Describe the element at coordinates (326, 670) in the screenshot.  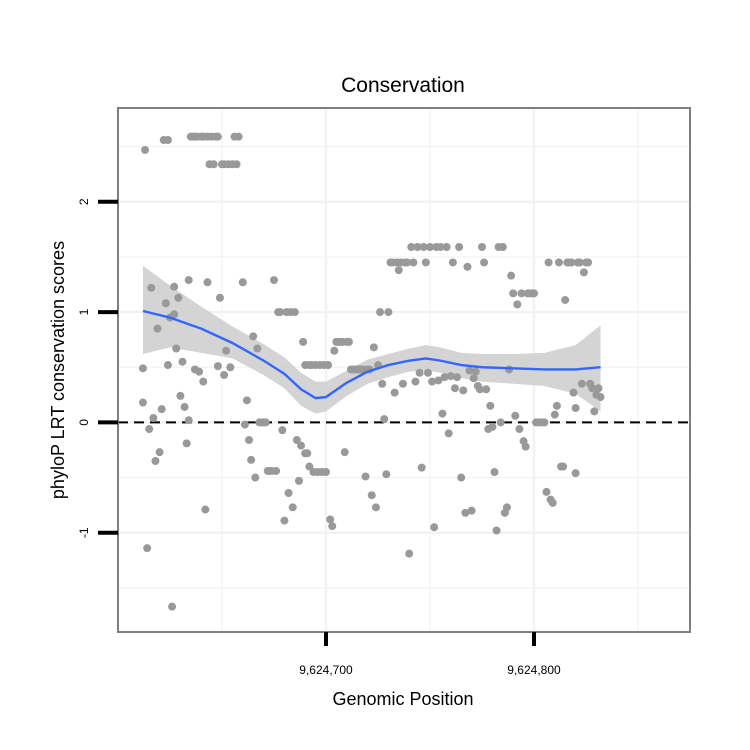
I see `x-tick-label: 9,624,700` at that location.